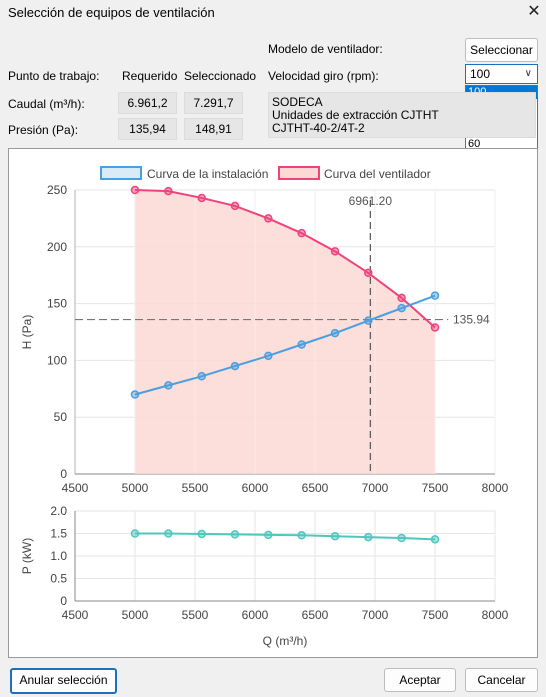  What do you see at coordinates (501, 74) in the screenshot?
I see `speed-select: 100 ∨` at bounding box center [501, 74].